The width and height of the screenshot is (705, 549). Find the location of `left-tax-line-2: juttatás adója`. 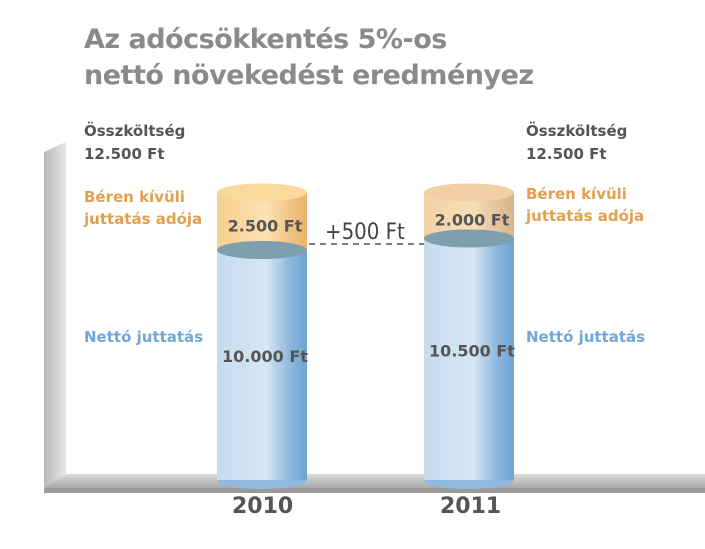

left-tax-line-2: juttatás adója is located at coordinates (143, 219).